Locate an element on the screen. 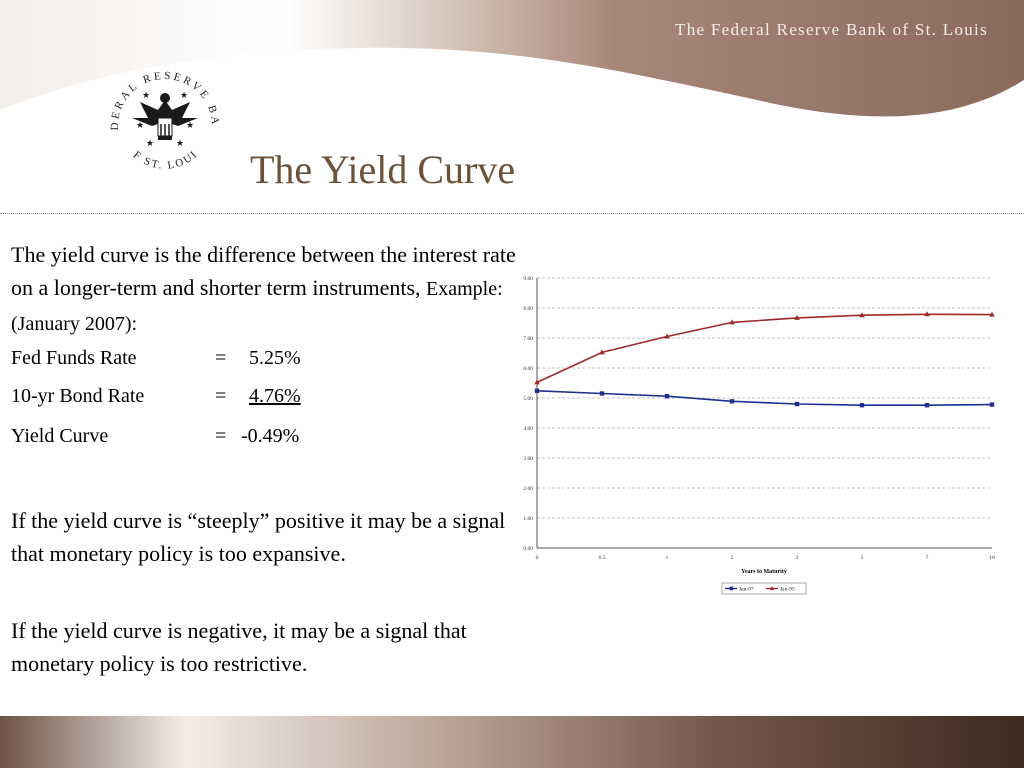  y-tick-label: 7.00 is located at coordinates (528, 339).